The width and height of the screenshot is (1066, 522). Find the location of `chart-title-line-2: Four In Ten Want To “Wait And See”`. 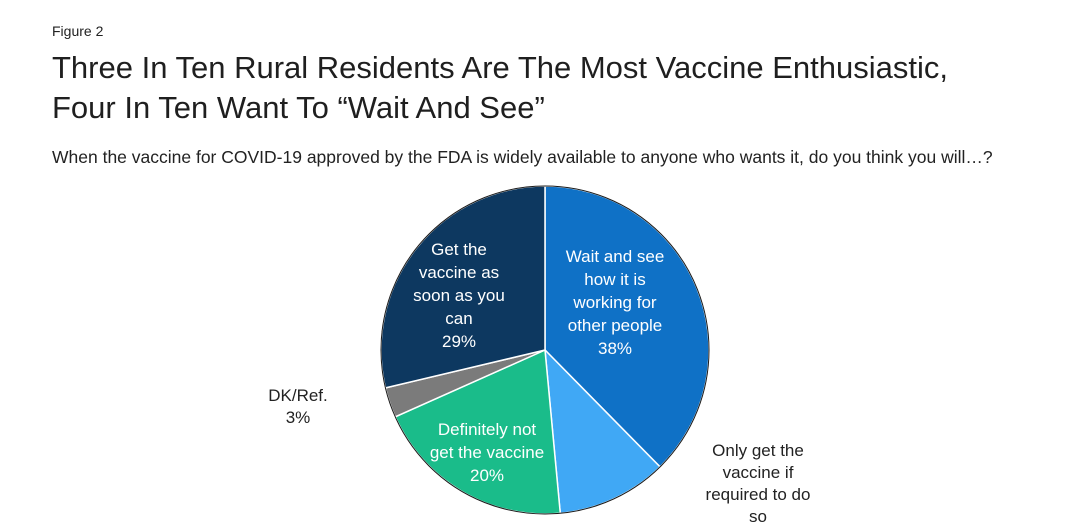

chart-title-line-2: Four In Ten Want To “Wait And See” is located at coordinates (298, 107).